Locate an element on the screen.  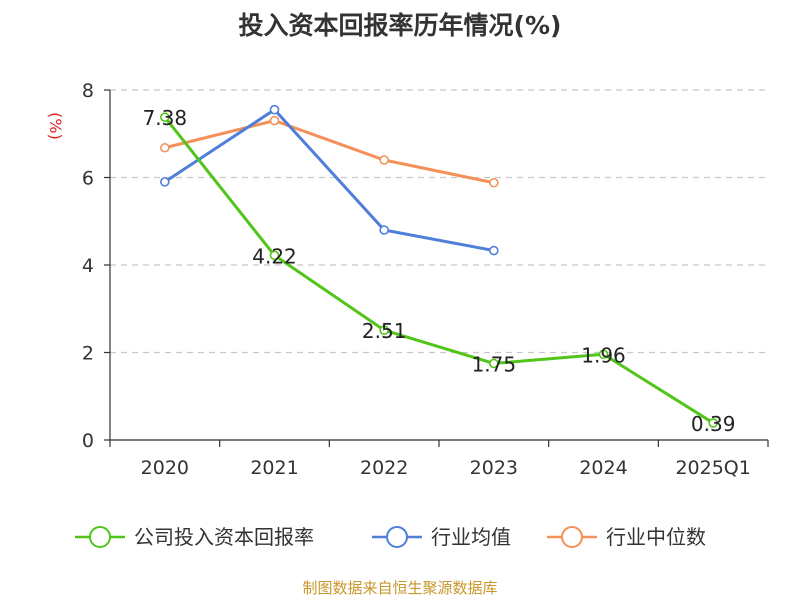
data-label-0-4: 1.96 is located at coordinates (603, 355).